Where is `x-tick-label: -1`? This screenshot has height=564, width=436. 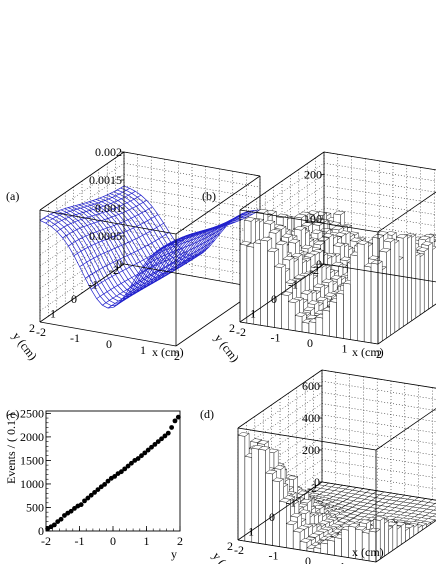 x-tick-label: -1 is located at coordinates (75, 338).